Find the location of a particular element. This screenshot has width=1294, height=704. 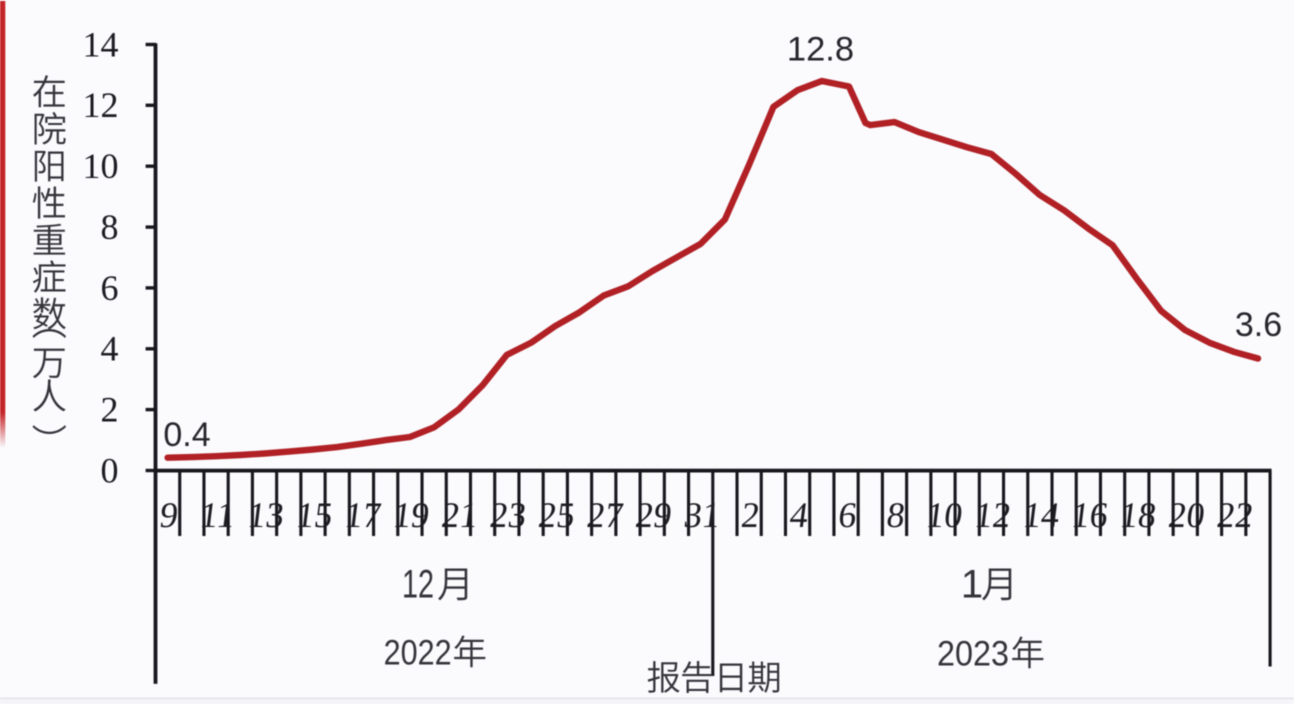

svg-text: 12.8 is located at coordinates (820, 50).